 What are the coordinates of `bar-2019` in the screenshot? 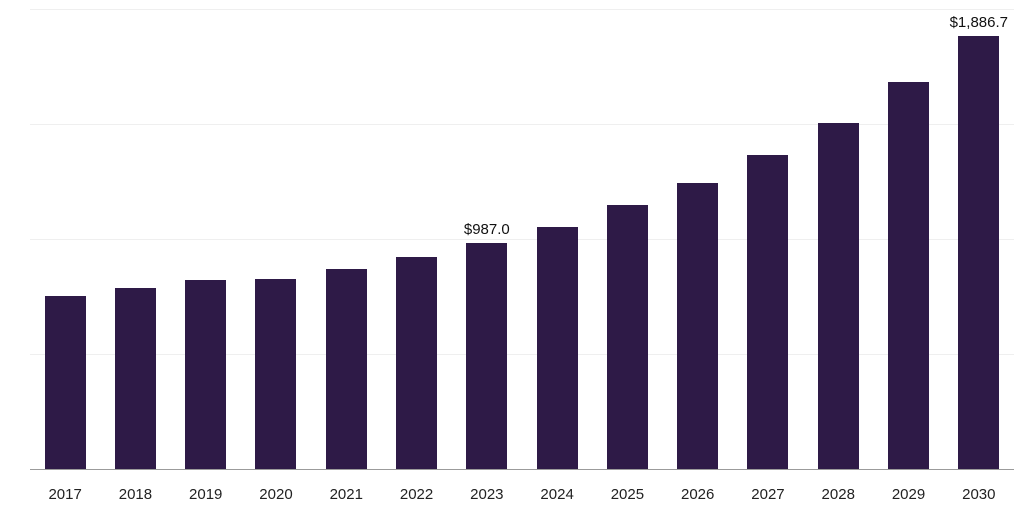 It's located at (206, 375).